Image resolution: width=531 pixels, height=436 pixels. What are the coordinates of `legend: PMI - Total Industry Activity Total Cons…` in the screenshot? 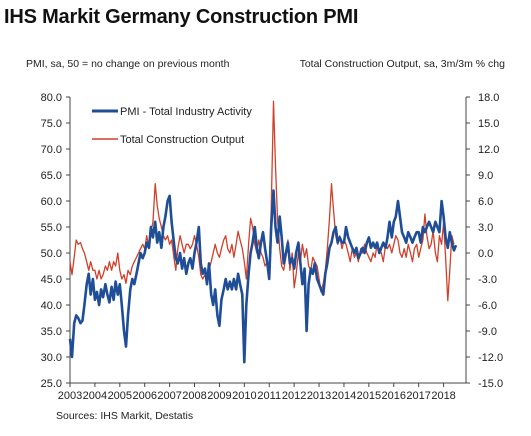 It's located at (172, 126).